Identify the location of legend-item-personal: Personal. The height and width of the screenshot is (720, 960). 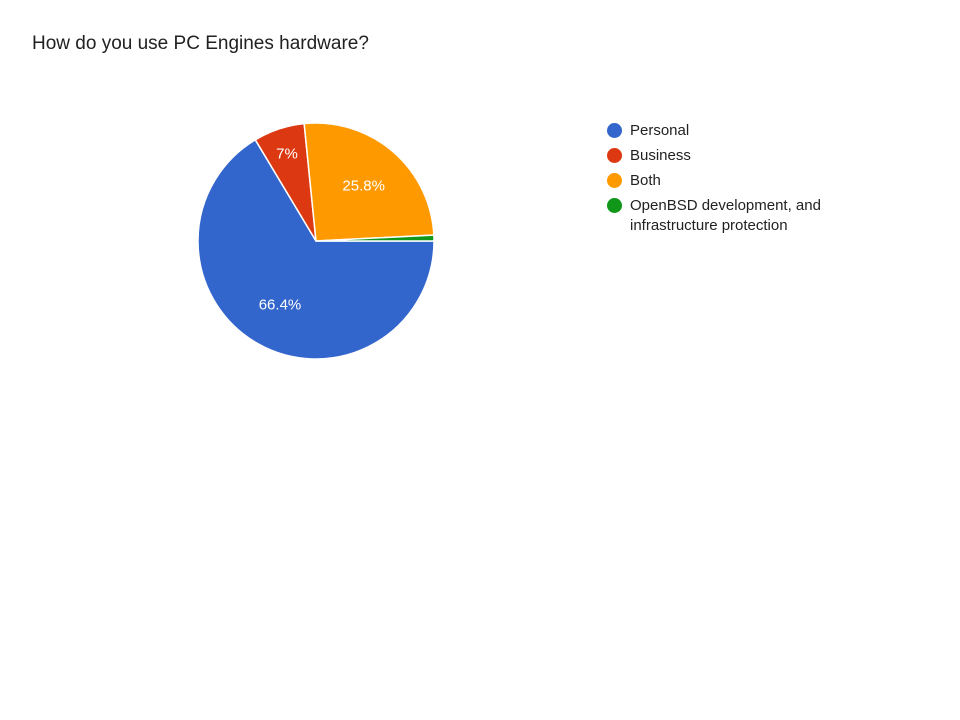
(737, 131).